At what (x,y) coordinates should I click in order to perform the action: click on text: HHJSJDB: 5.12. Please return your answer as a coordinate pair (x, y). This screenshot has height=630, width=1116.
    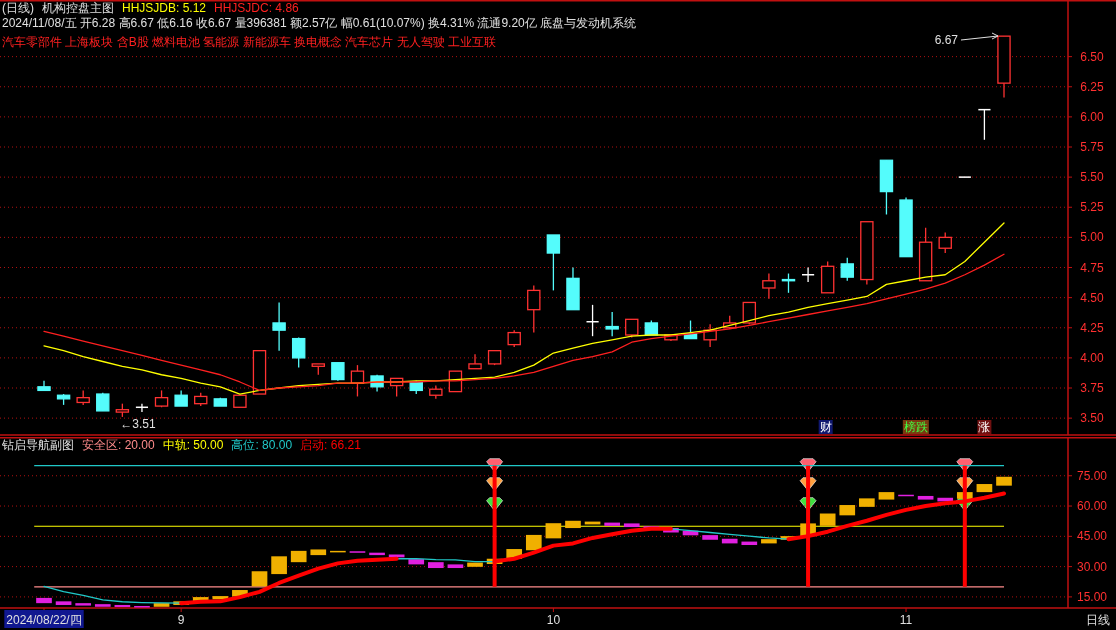
    Looking at the image, I should click on (164, 8).